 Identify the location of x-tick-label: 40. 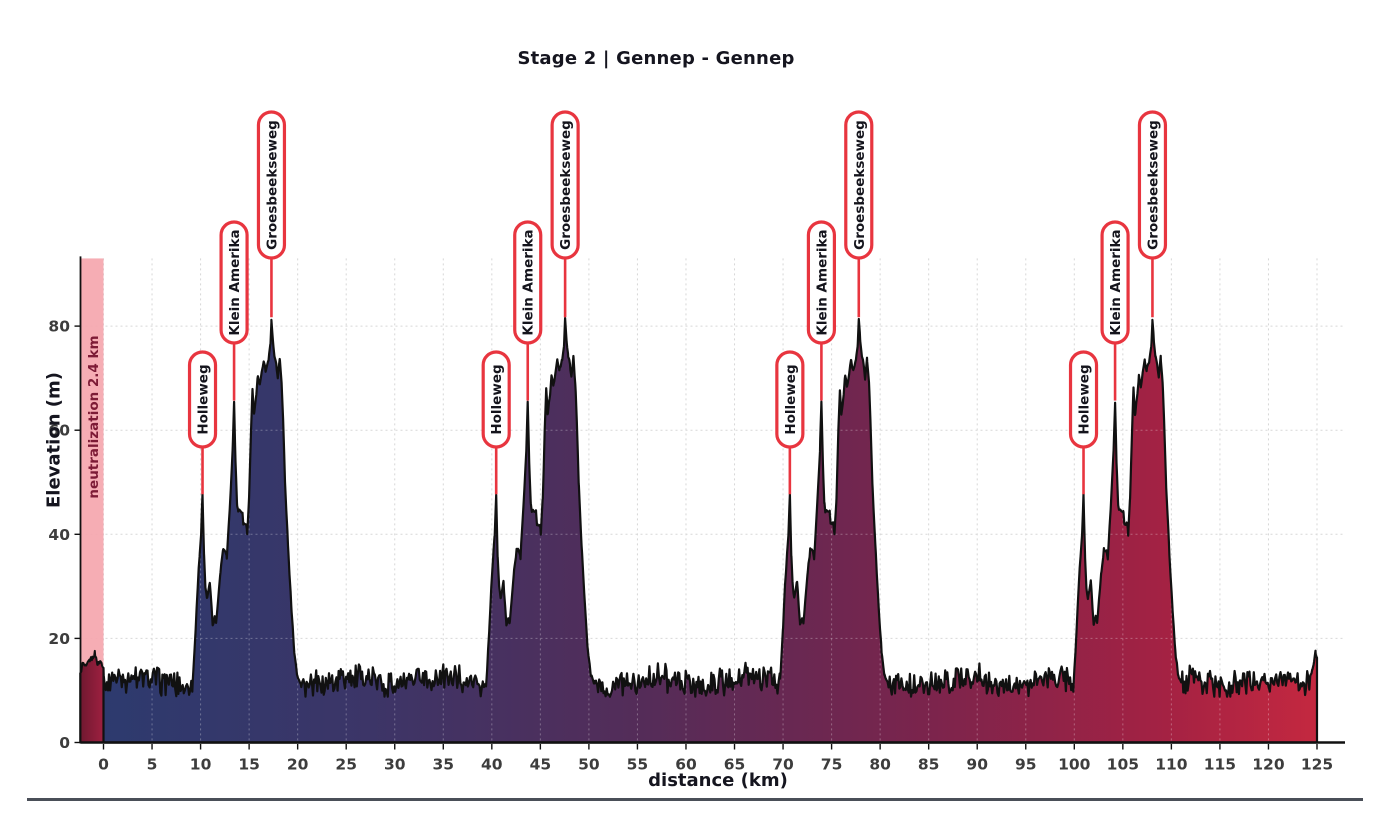
(492, 765).